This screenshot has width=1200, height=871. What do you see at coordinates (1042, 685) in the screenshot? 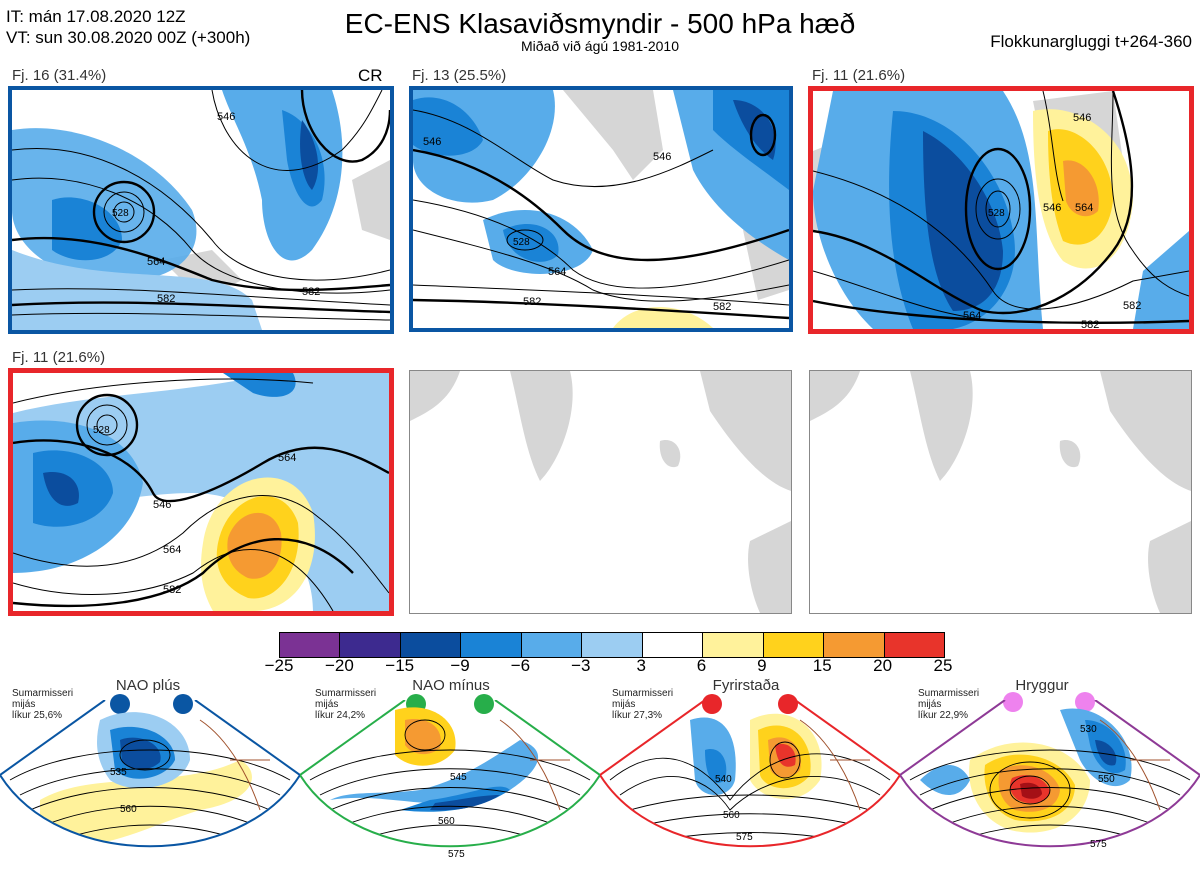
I see `regime-4-name: Hryggur` at bounding box center [1042, 685].